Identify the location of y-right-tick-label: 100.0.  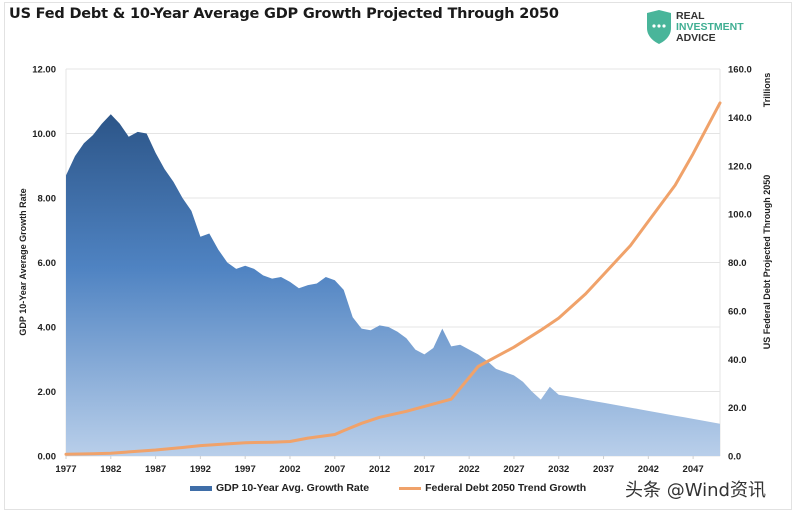
(740, 215).